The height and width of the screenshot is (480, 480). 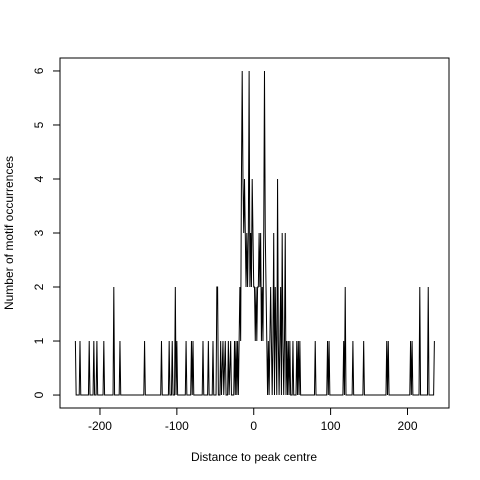 I want to click on x-tick-label: -200, so click(x=100, y=426).